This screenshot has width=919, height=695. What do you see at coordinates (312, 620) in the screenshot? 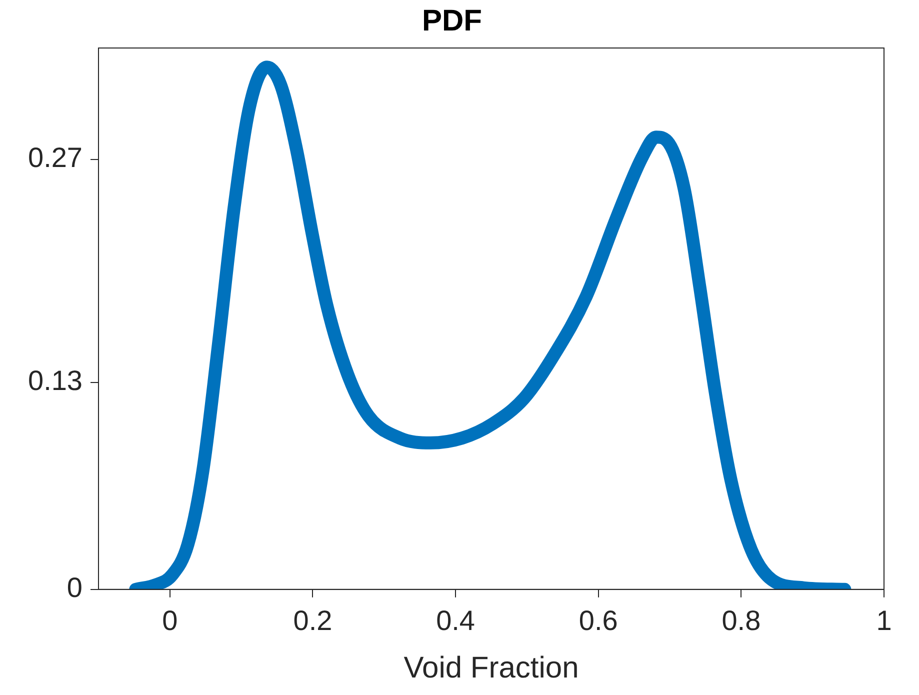
I see `x-tick-label: 0.2` at bounding box center [312, 620].